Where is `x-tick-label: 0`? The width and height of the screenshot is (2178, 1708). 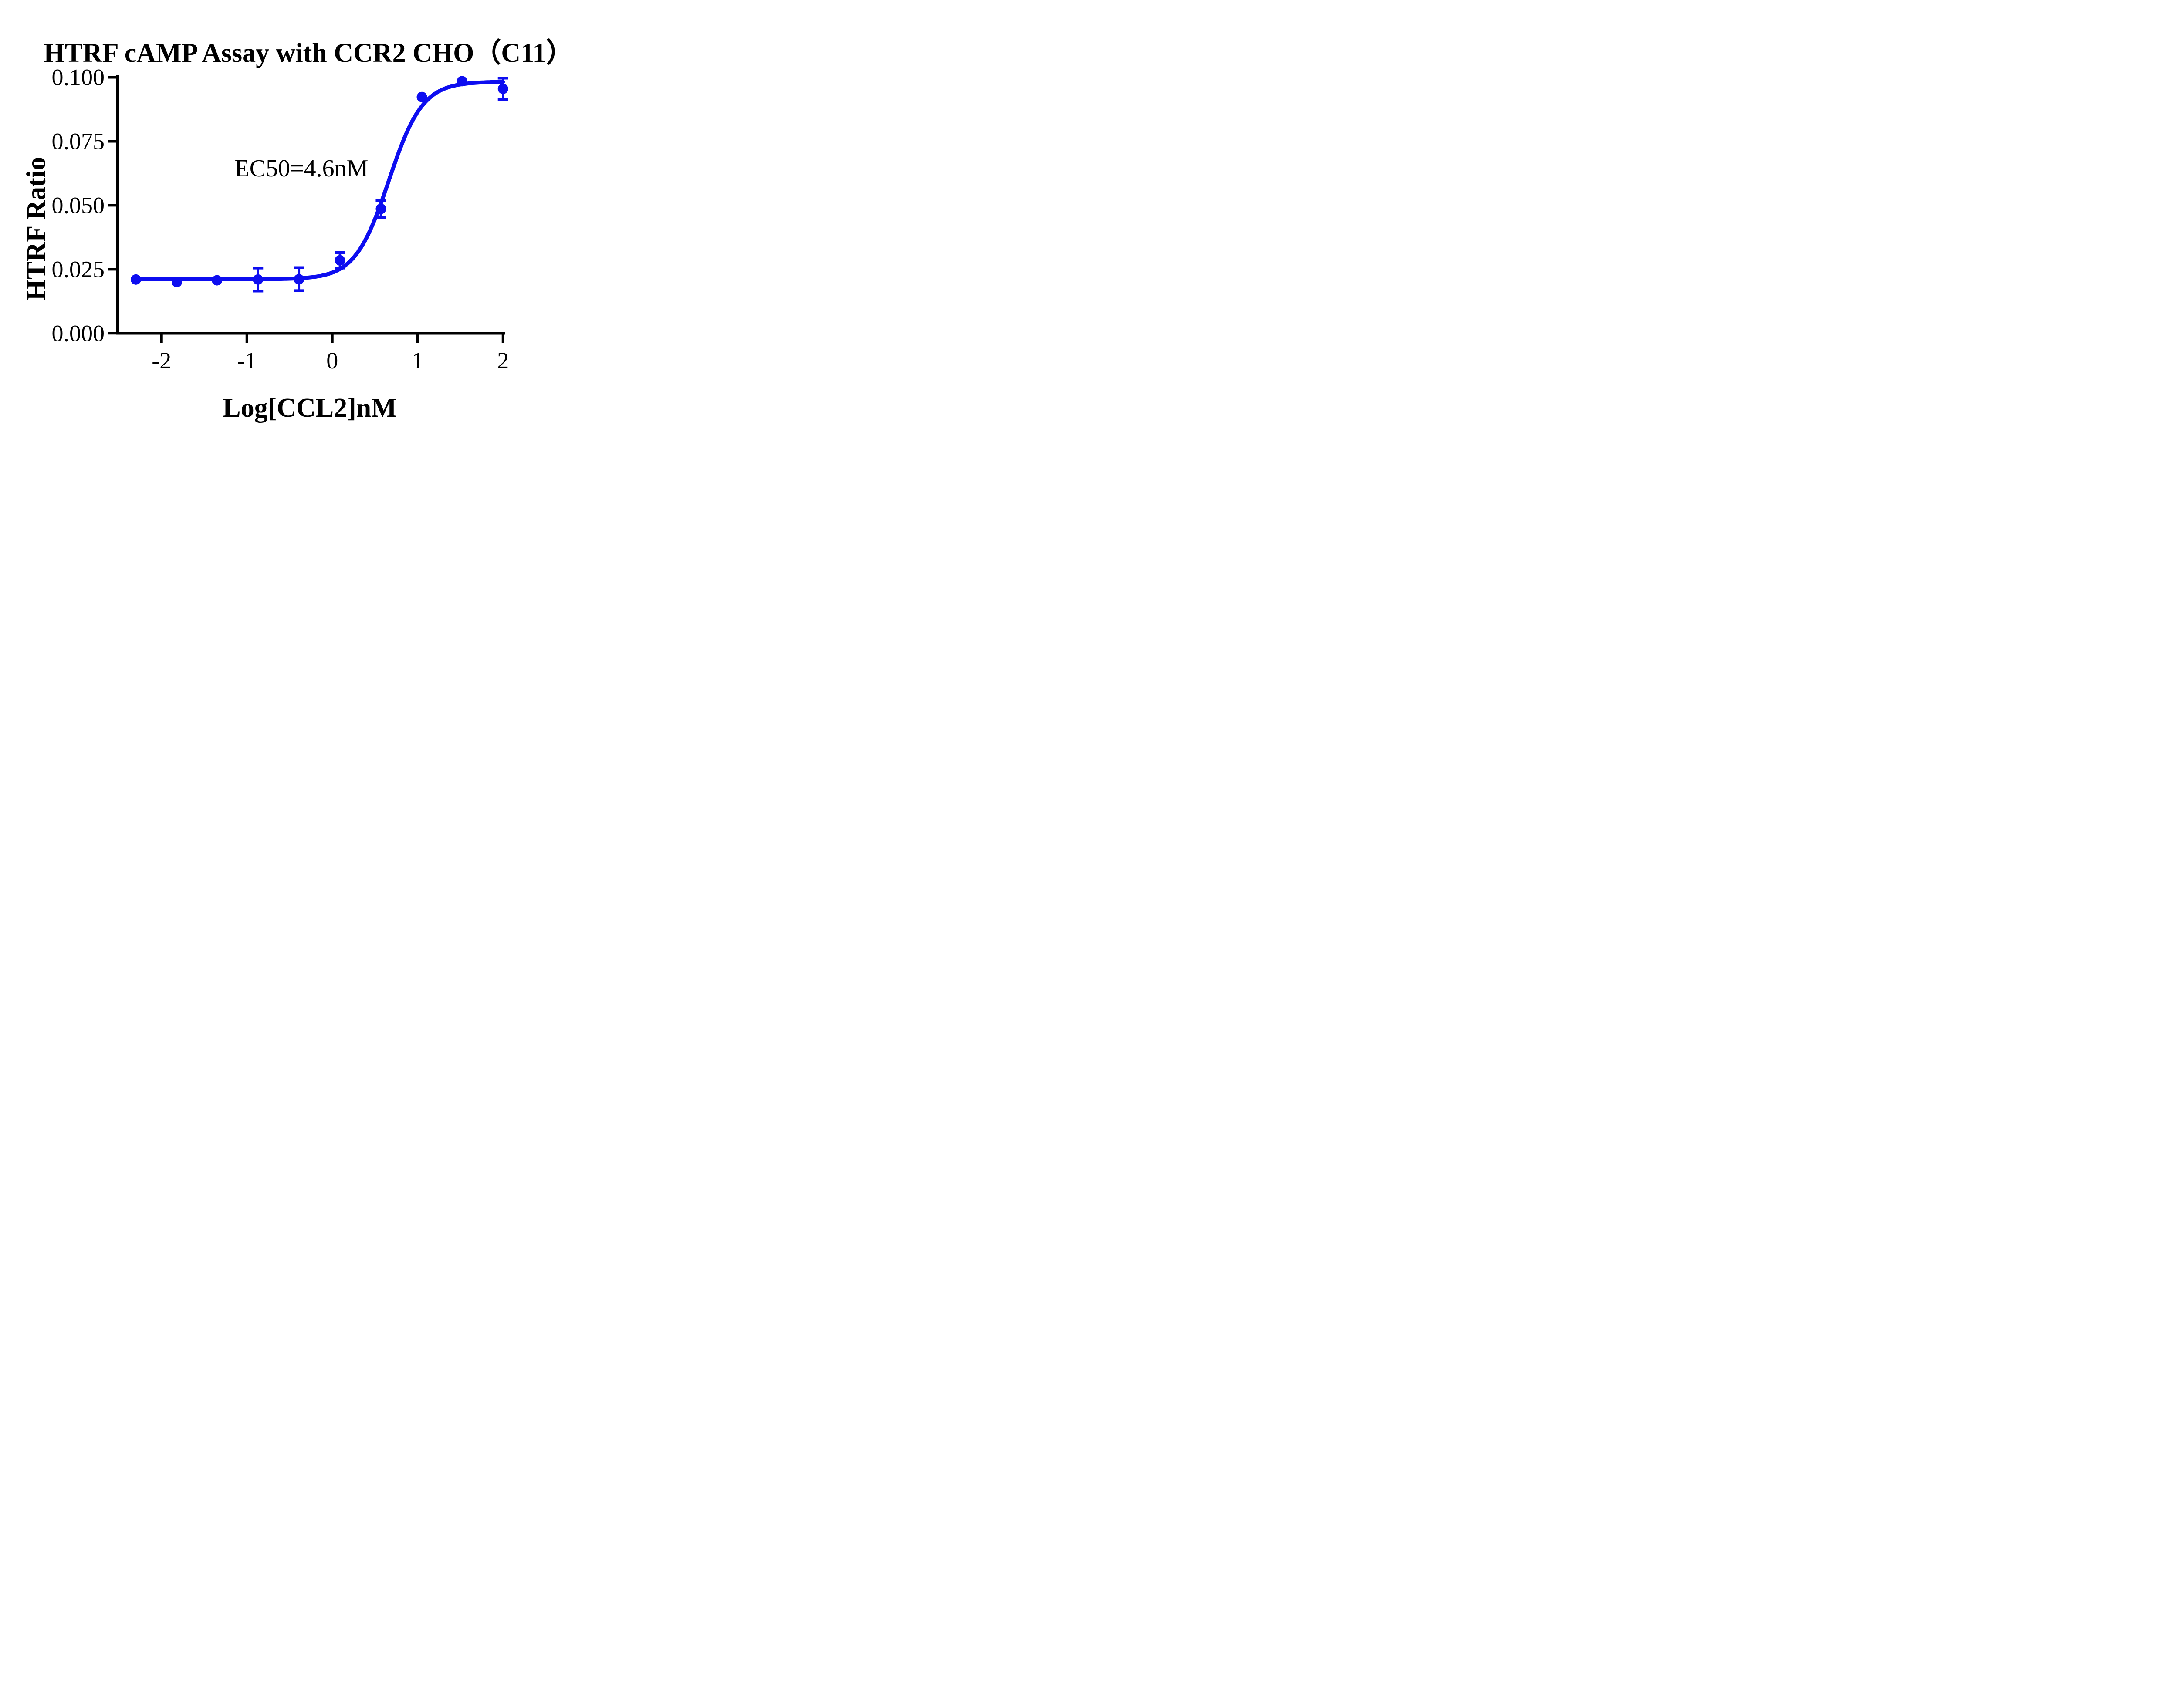 x-tick-label: 0 is located at coordinates (332, 361).